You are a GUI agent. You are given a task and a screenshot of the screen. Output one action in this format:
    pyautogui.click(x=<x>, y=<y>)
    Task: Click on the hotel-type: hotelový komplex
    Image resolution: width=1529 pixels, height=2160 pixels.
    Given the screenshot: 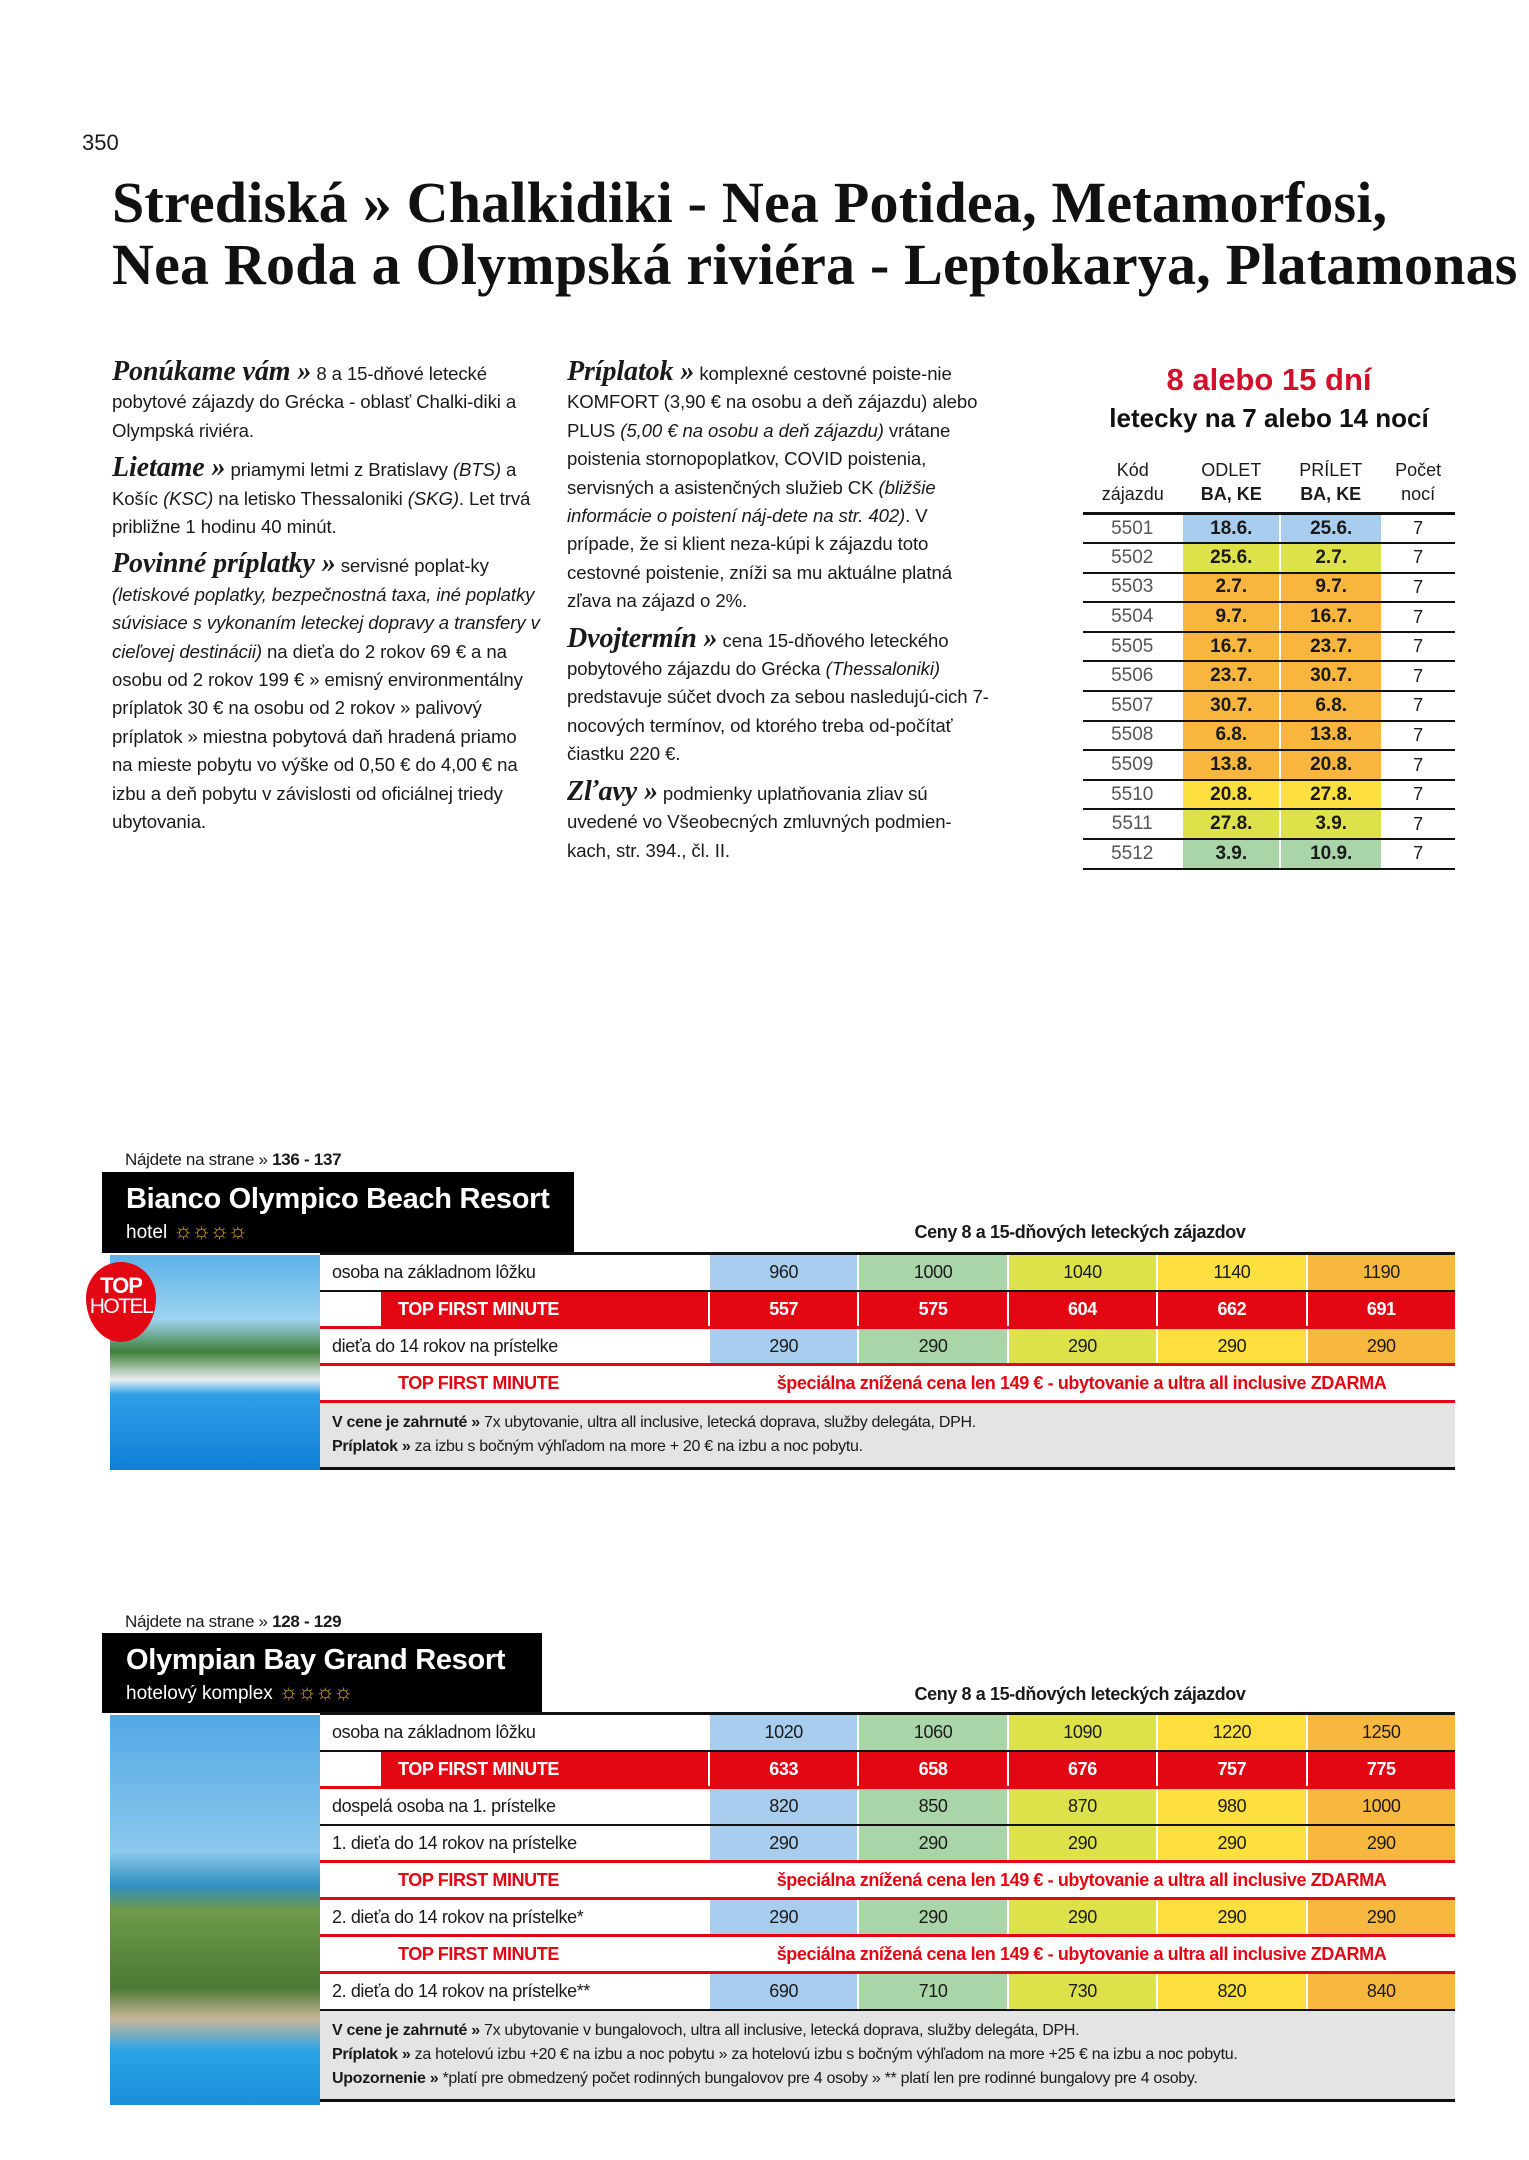 What is the action you would take?
    pyautogui.click(x=199, y=1693)
    